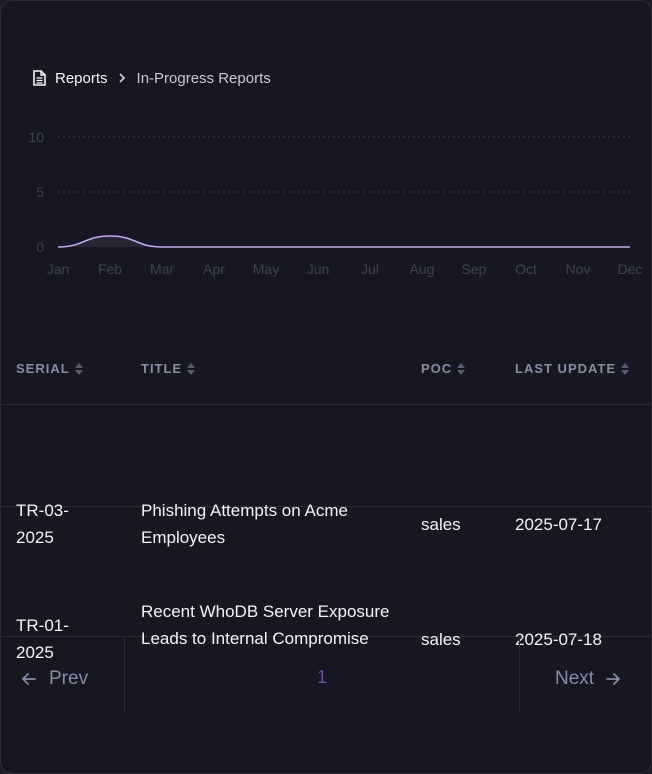 This screenshot has height=774, width=652. Describe the element at coordinates (40, 247) in the screenshot. I see `y-tick-label: 0` at that location.